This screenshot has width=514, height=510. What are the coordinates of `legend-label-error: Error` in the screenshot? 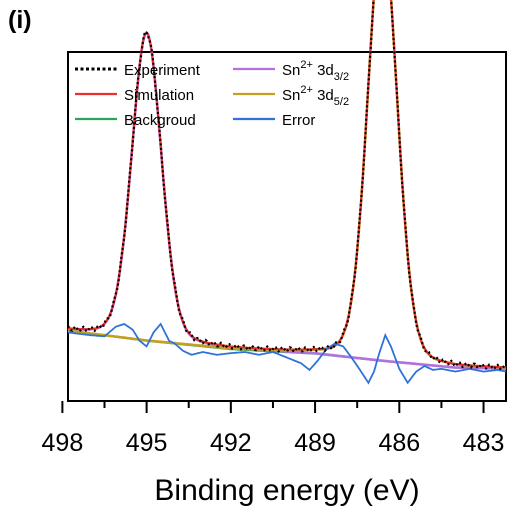 It's located at (298, 120).